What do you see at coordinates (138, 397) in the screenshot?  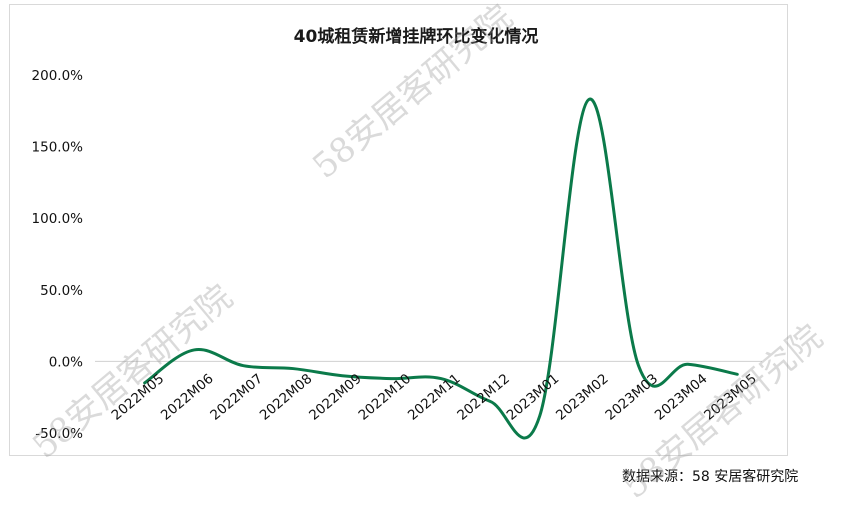 I see `x-tick-label: 2022M05` at bounding box center [138, 397].